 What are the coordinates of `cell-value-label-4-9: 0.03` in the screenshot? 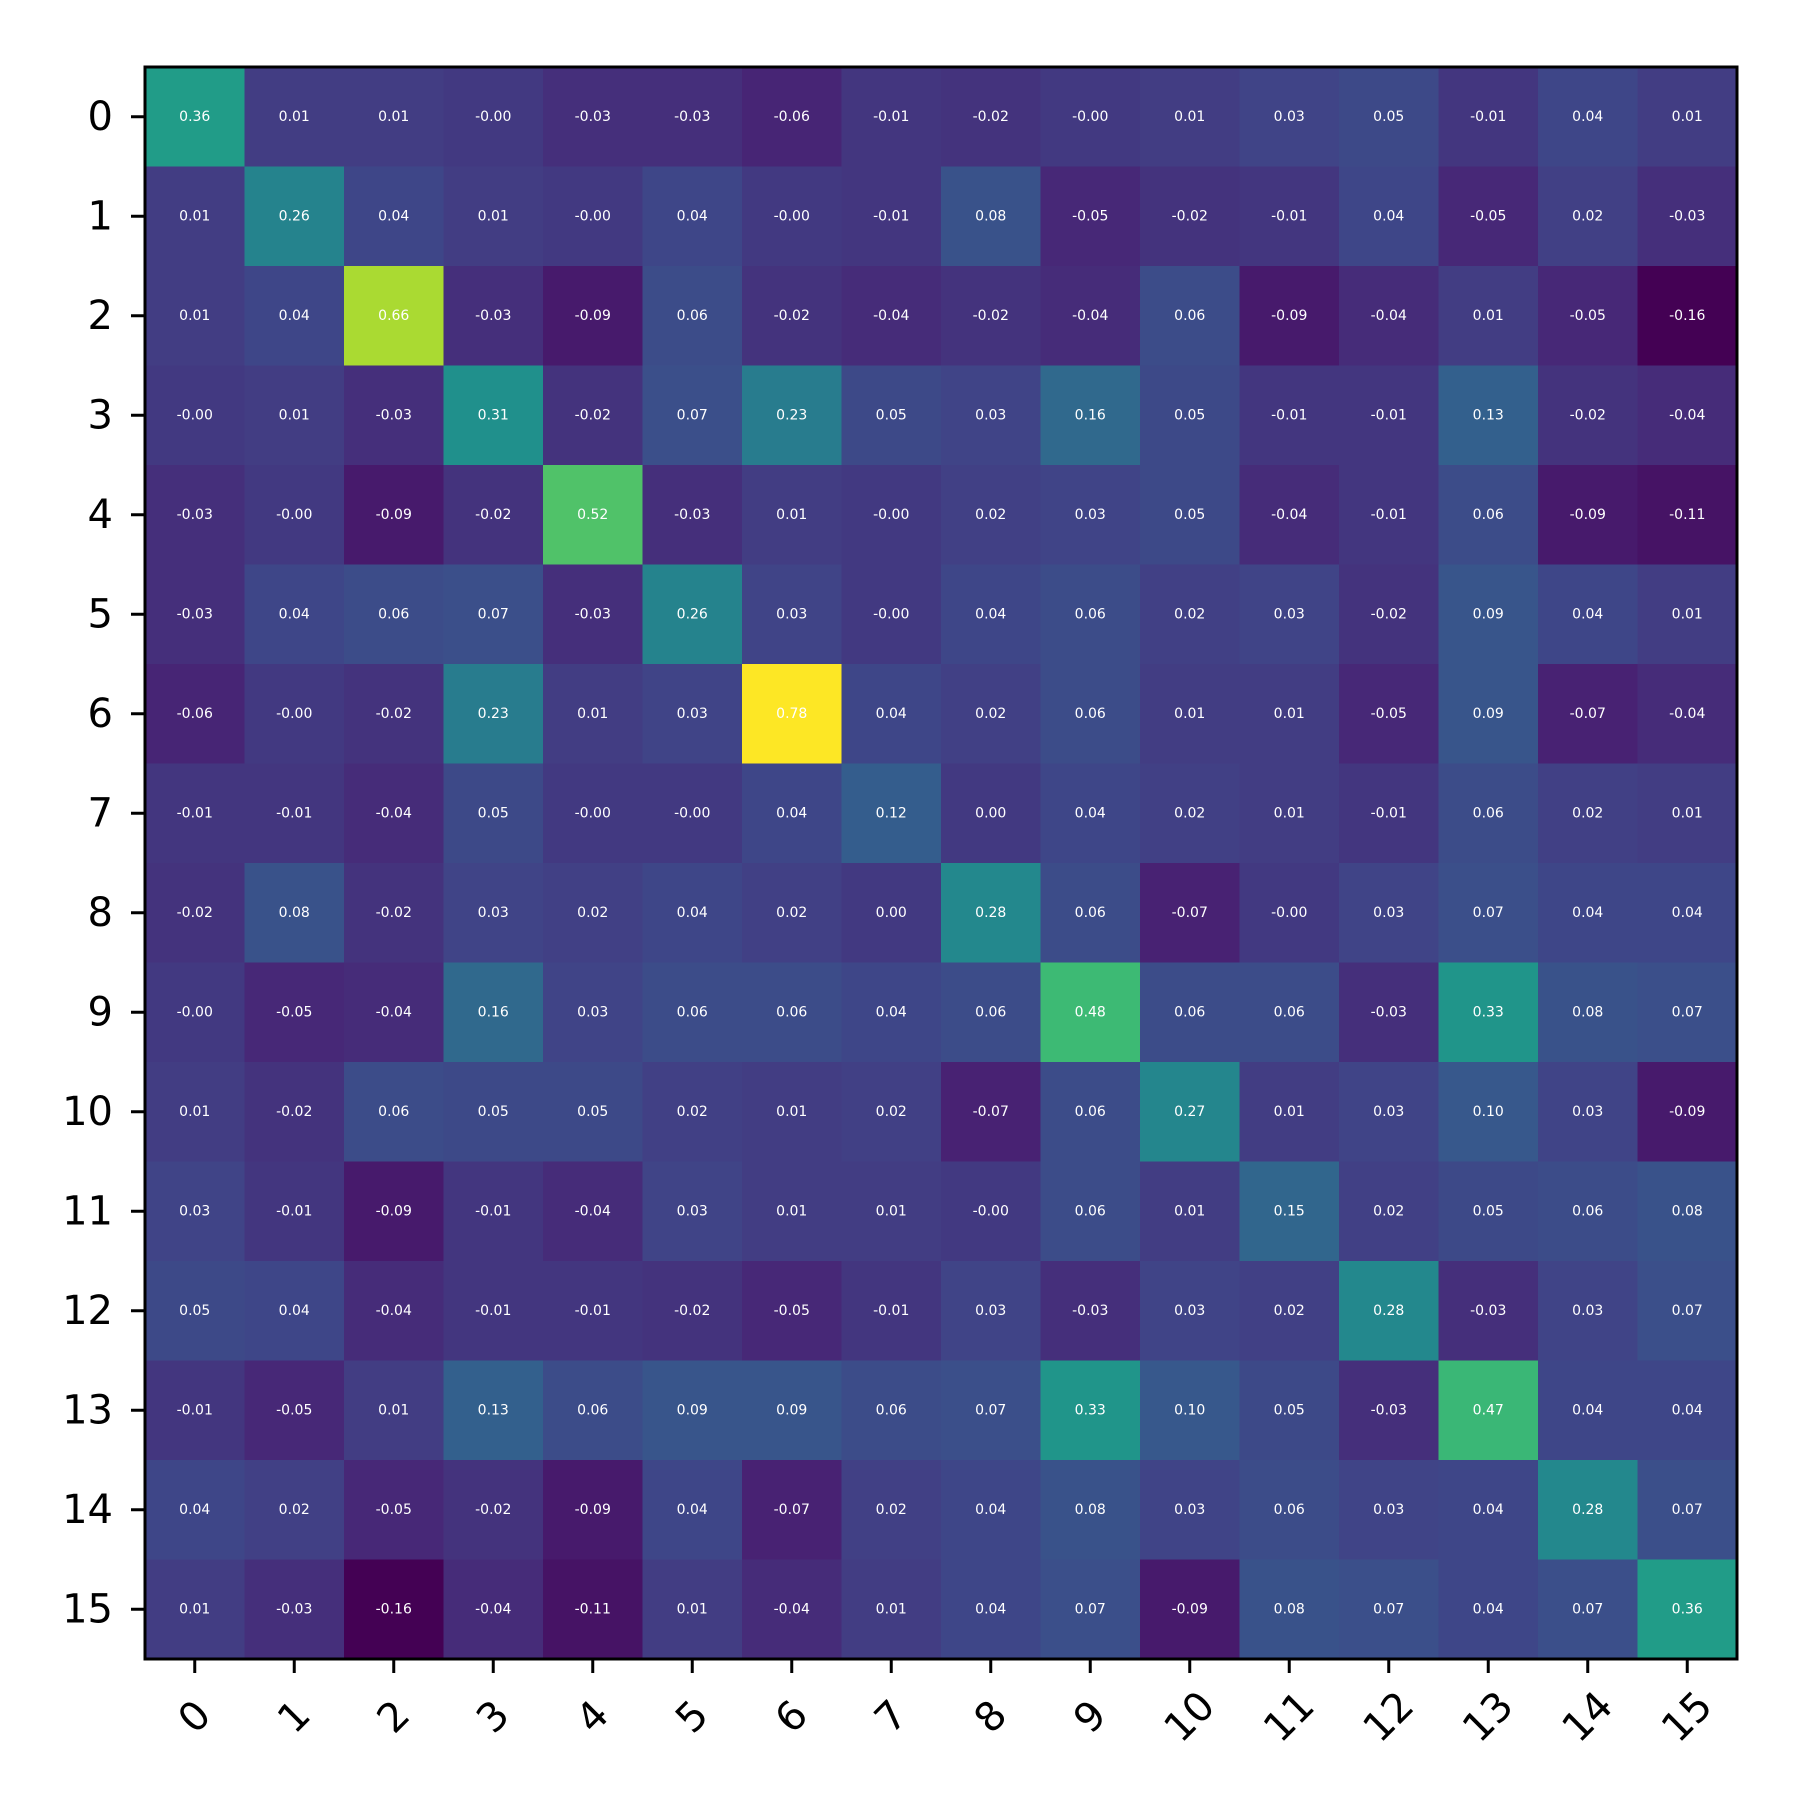 It's located at (1090, 515).